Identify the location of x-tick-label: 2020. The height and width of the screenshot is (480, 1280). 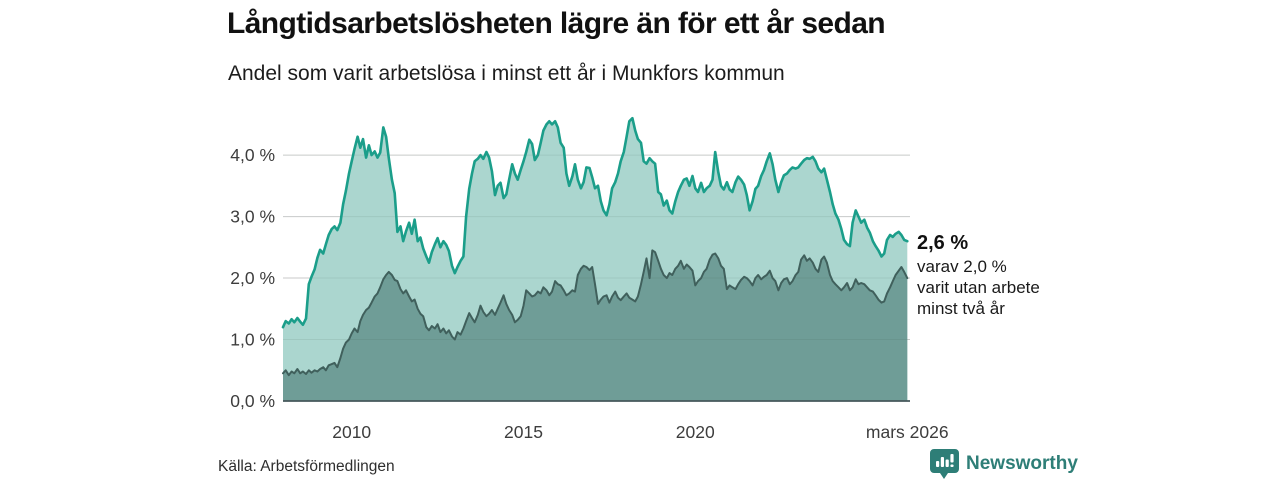
(695, 432).